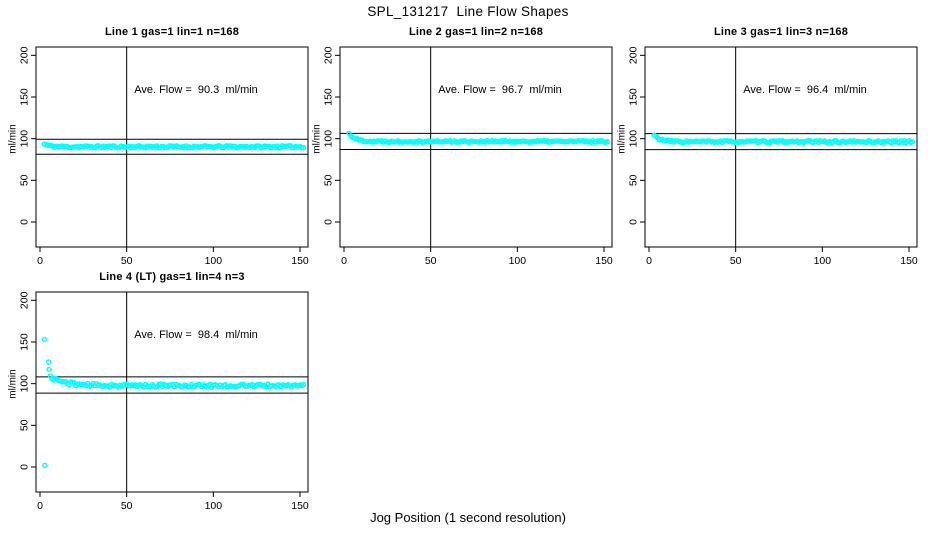  I want to click on figure-title: SPL_131217 Line Flow Shapes, so click(468, 11).